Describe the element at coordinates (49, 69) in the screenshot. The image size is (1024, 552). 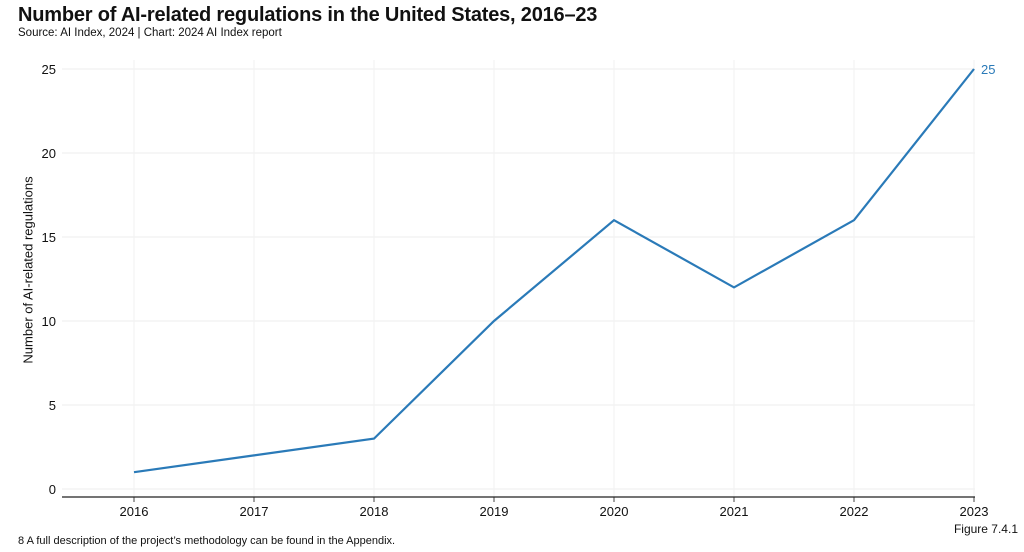
I see `y-tick-label: 25` at that location.